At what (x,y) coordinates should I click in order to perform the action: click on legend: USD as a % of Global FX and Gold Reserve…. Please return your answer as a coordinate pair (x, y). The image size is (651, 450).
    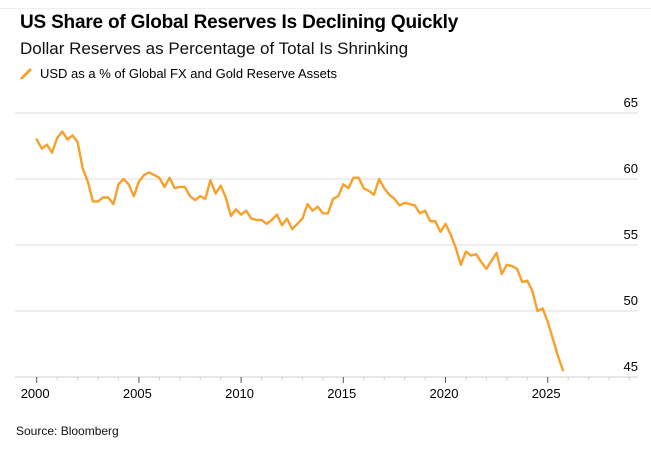
    Looking at the image, I should click on (178, 73).